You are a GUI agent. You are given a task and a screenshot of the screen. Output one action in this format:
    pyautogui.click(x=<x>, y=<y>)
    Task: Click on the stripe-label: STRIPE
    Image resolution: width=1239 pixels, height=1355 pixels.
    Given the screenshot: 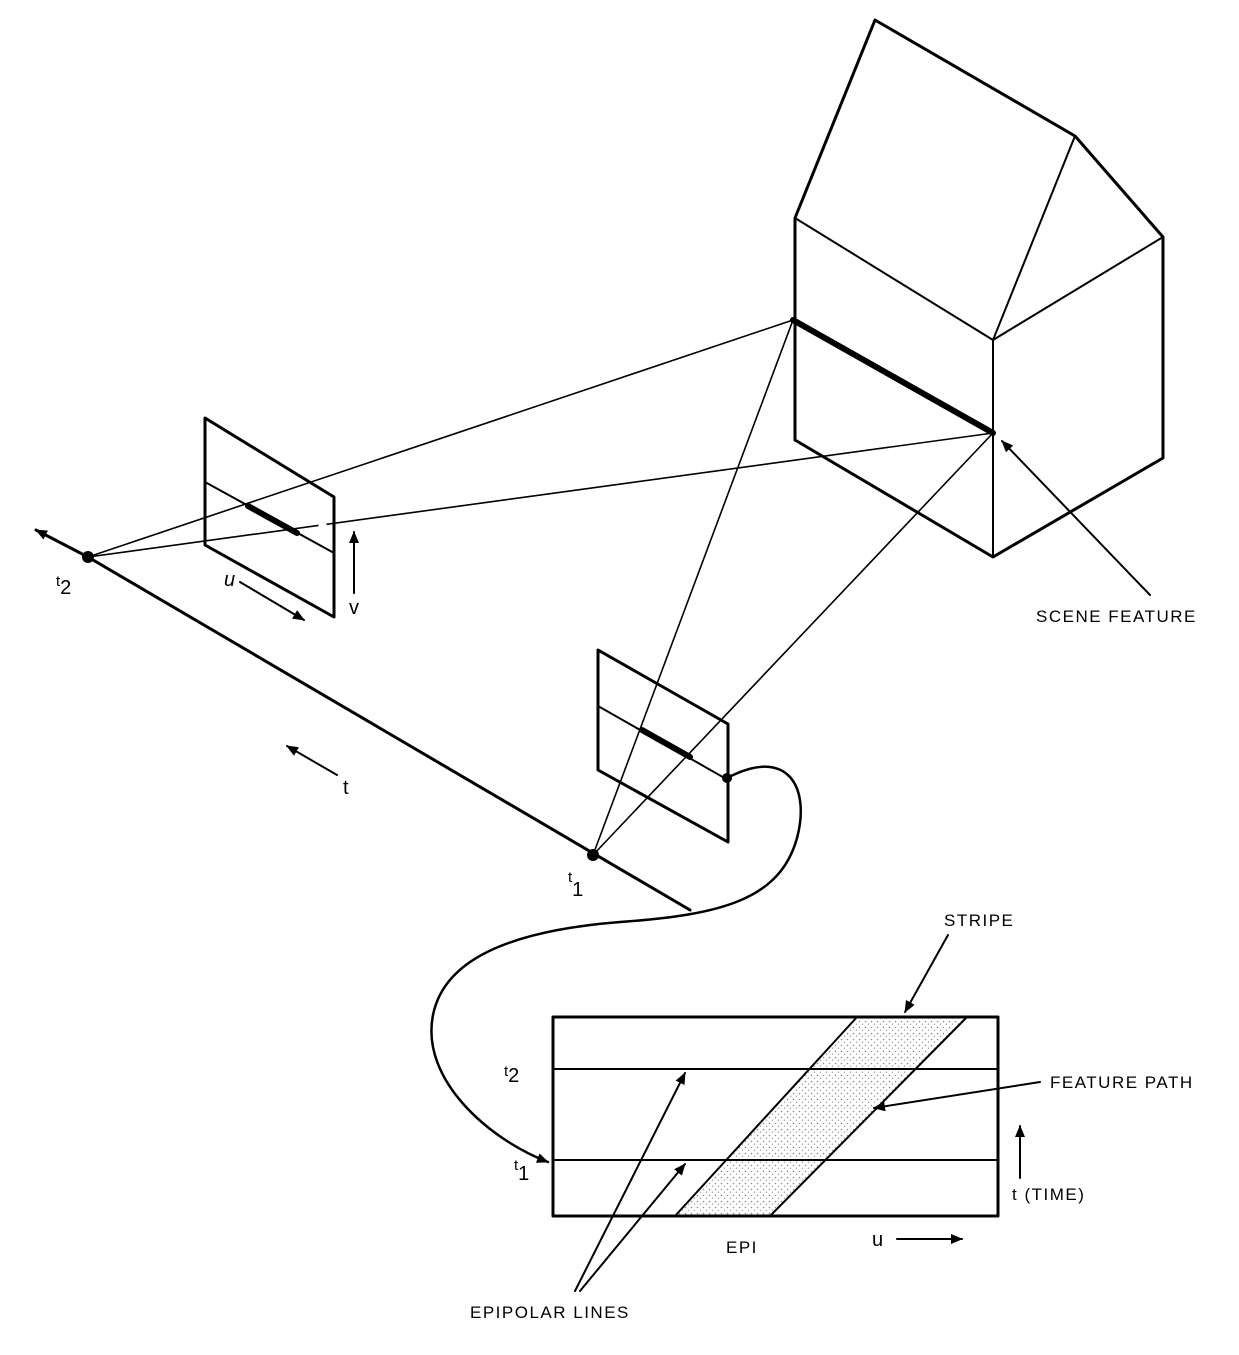 What is the action you would take?
    pyautogui.click(x=979, y=920)
    